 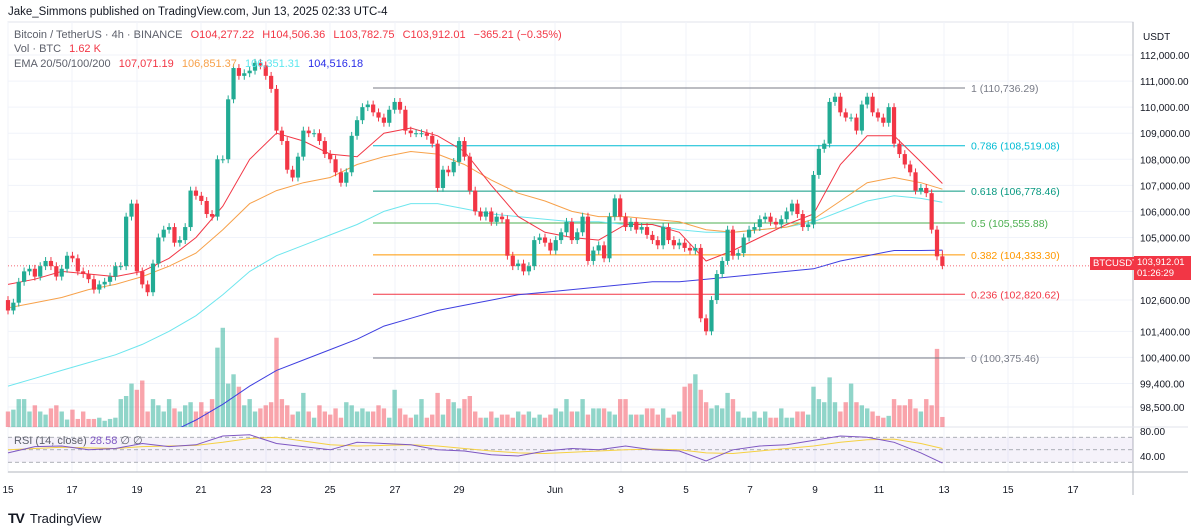 I want to click on volume-label: Vol · BTC, so click(x=38, y=49).